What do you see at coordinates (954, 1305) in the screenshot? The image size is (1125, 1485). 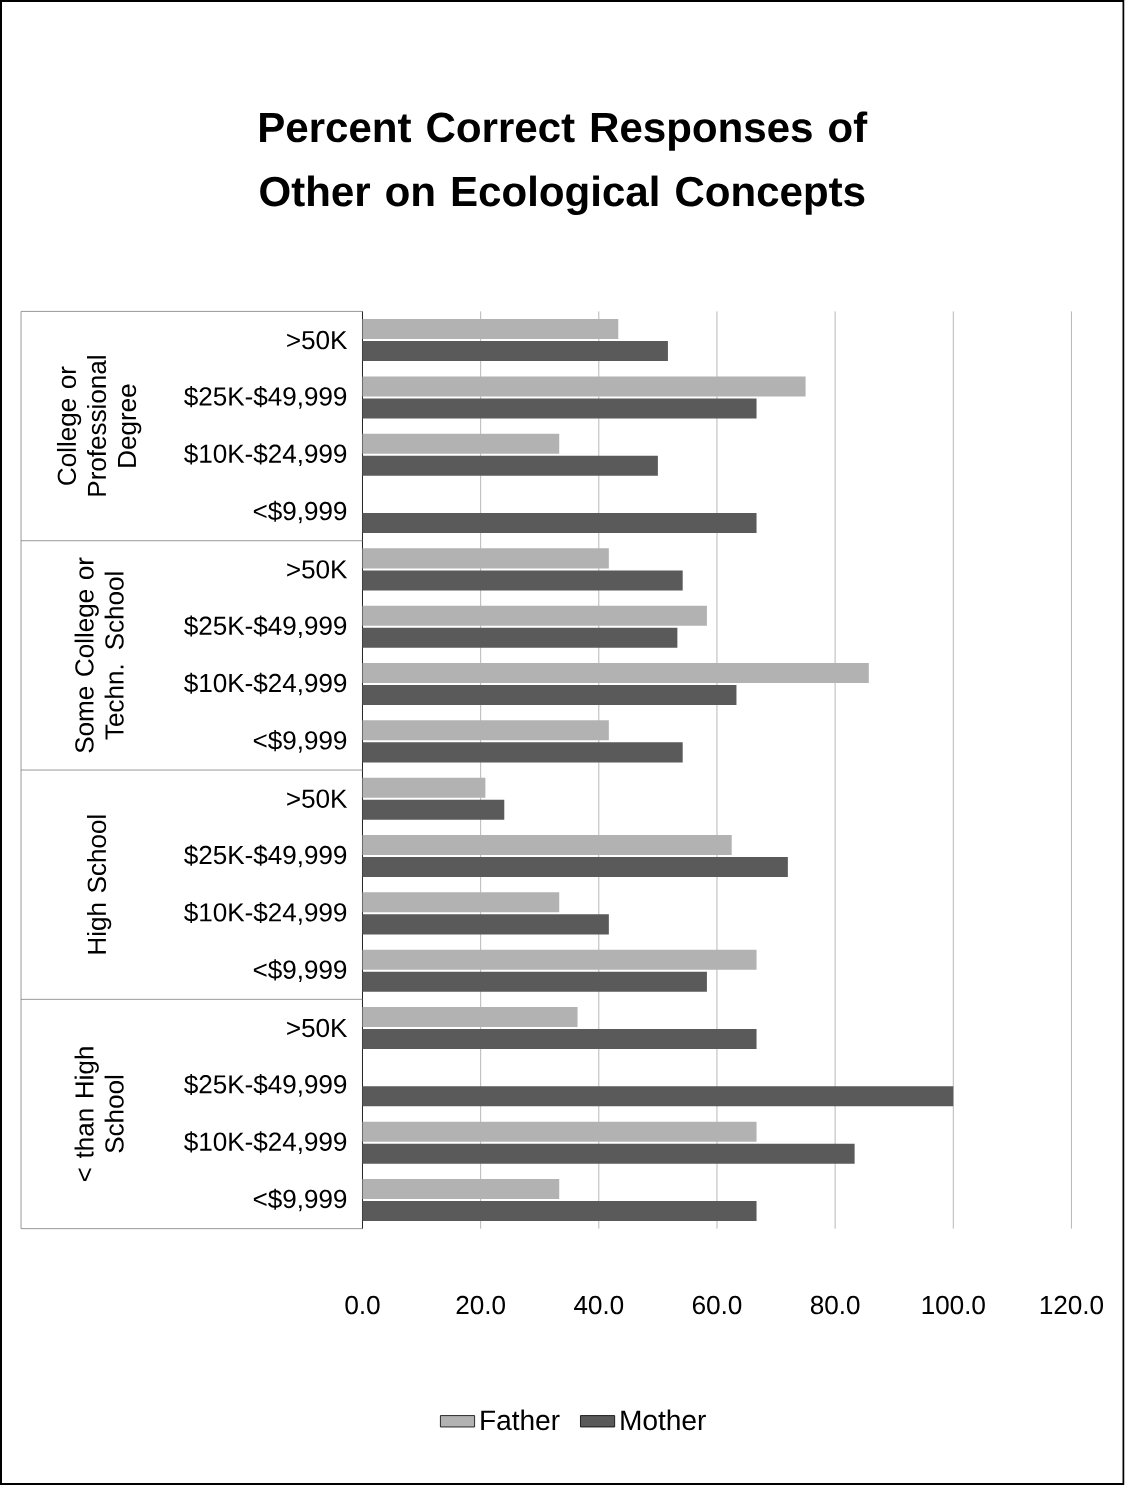 I see `x-tick-label: 100.0` at bounding box center [954, 1305].